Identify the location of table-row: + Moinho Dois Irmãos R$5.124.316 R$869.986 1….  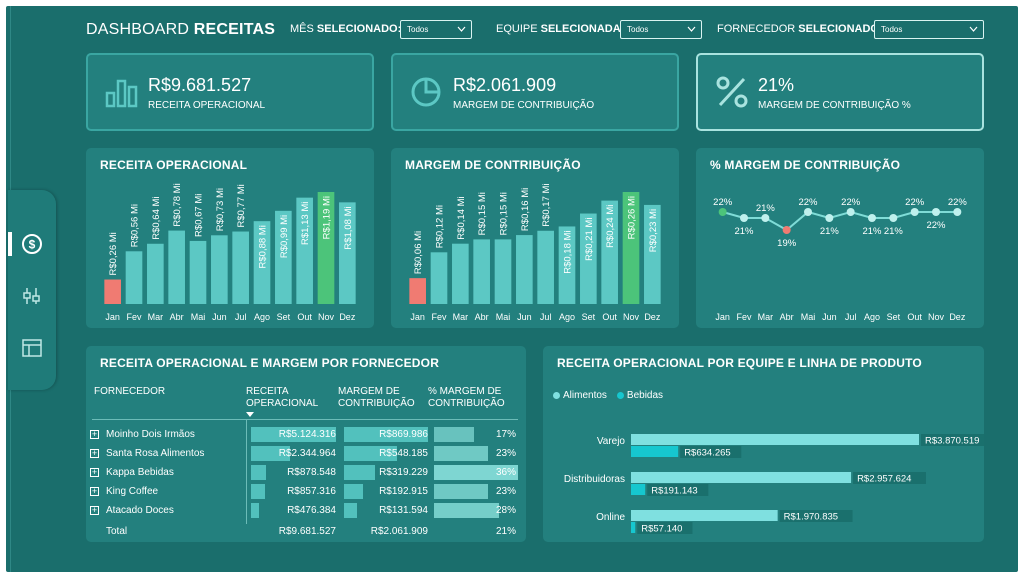
(338, 435).